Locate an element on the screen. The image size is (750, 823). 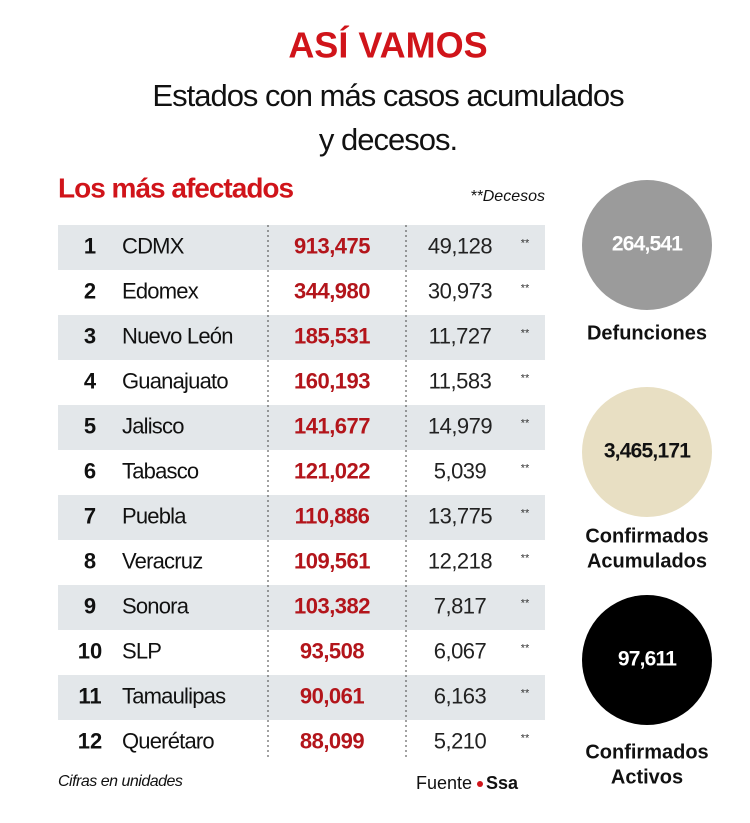
subtitle: y decesos. is located at coordinates (388, 139).